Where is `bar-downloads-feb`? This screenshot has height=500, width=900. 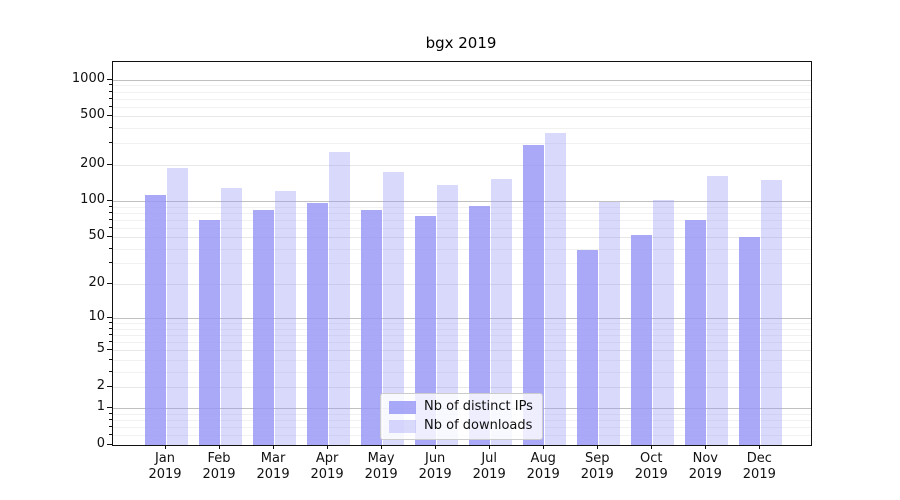 bar-downloads-feb is located at coordinates (231, 316).